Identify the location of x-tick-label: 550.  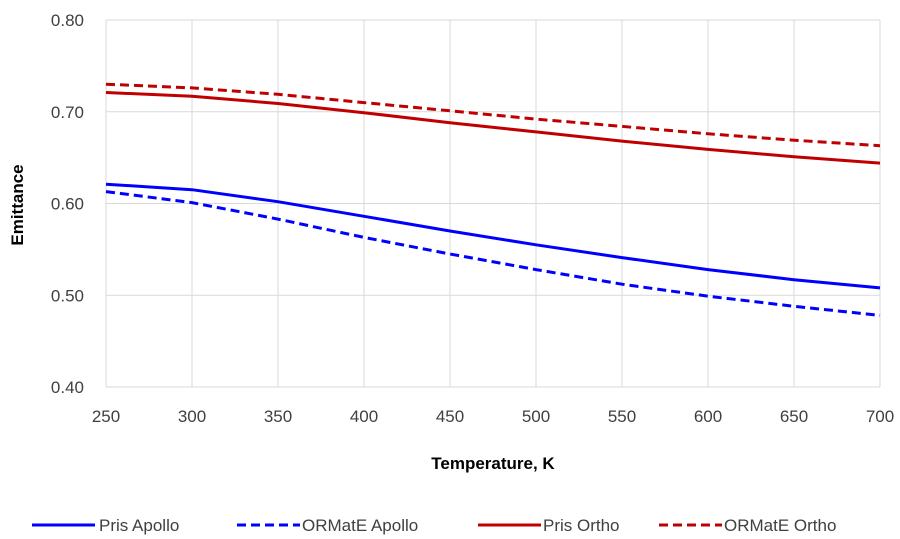
(622, 416).